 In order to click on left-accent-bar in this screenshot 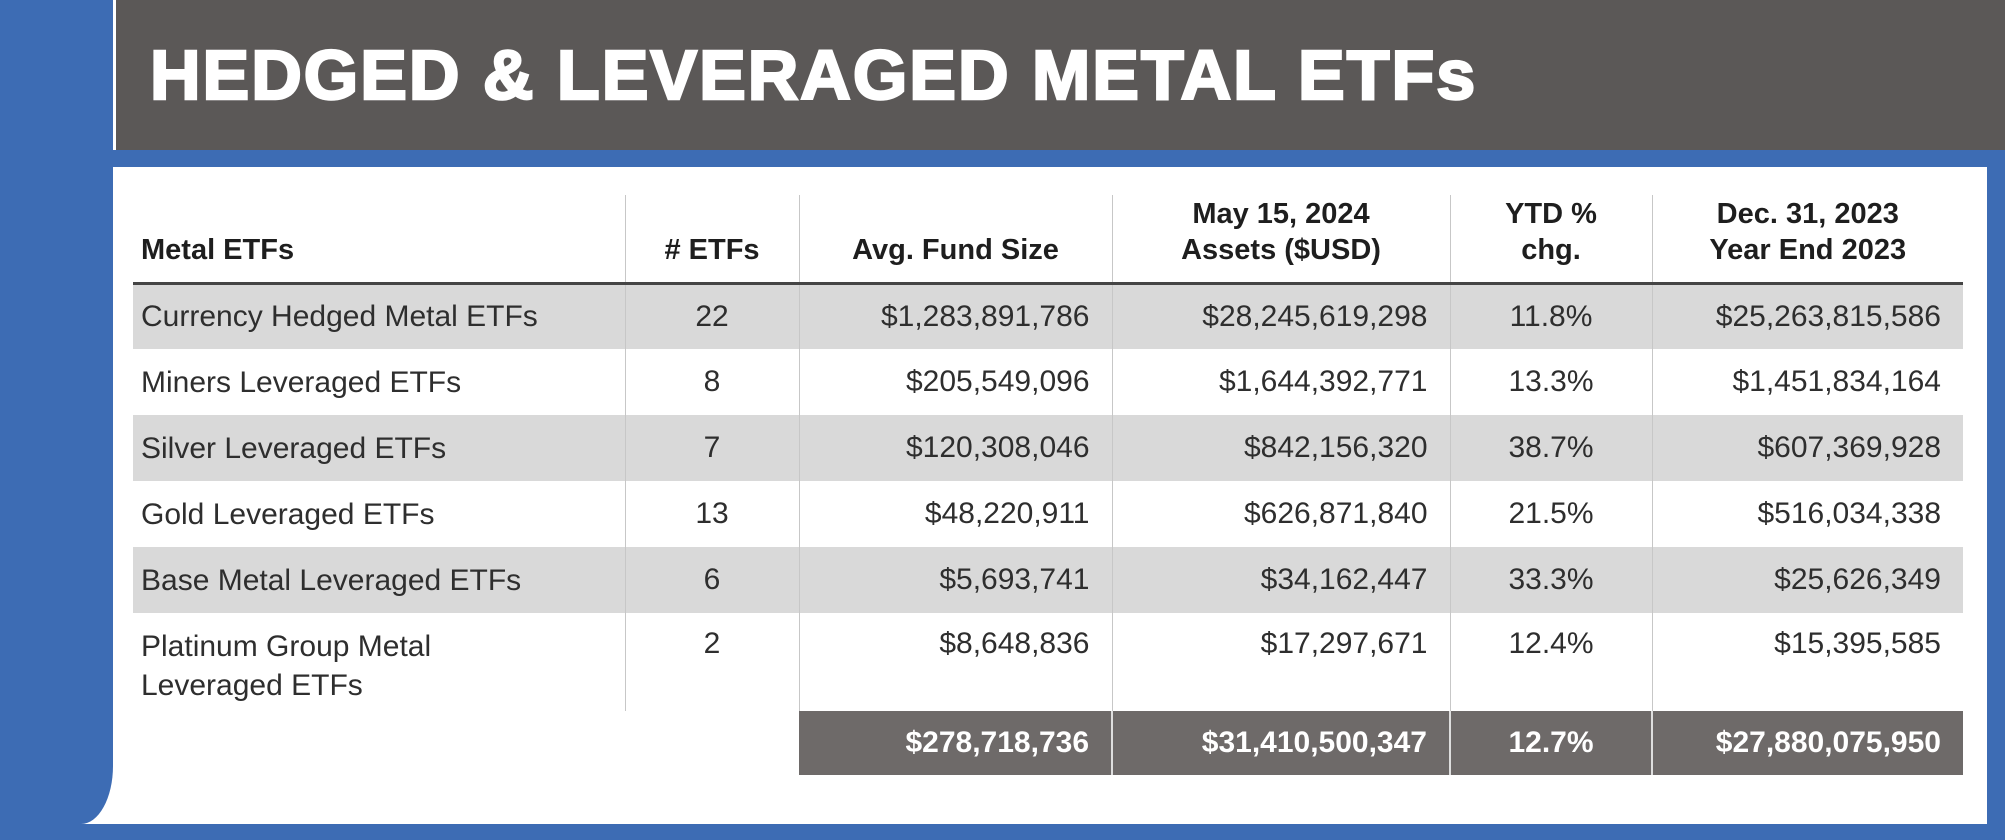, I will do `click(56, 412)`.